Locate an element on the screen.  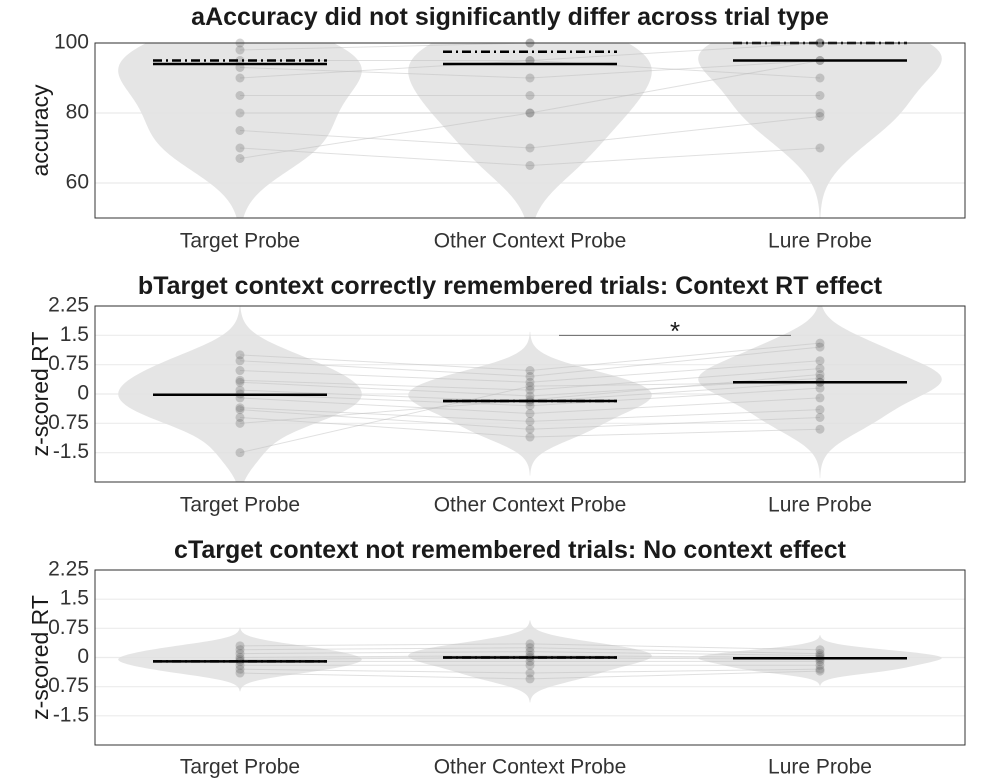
y-tick-label: -1.5 is located at coordinates (71, 714).